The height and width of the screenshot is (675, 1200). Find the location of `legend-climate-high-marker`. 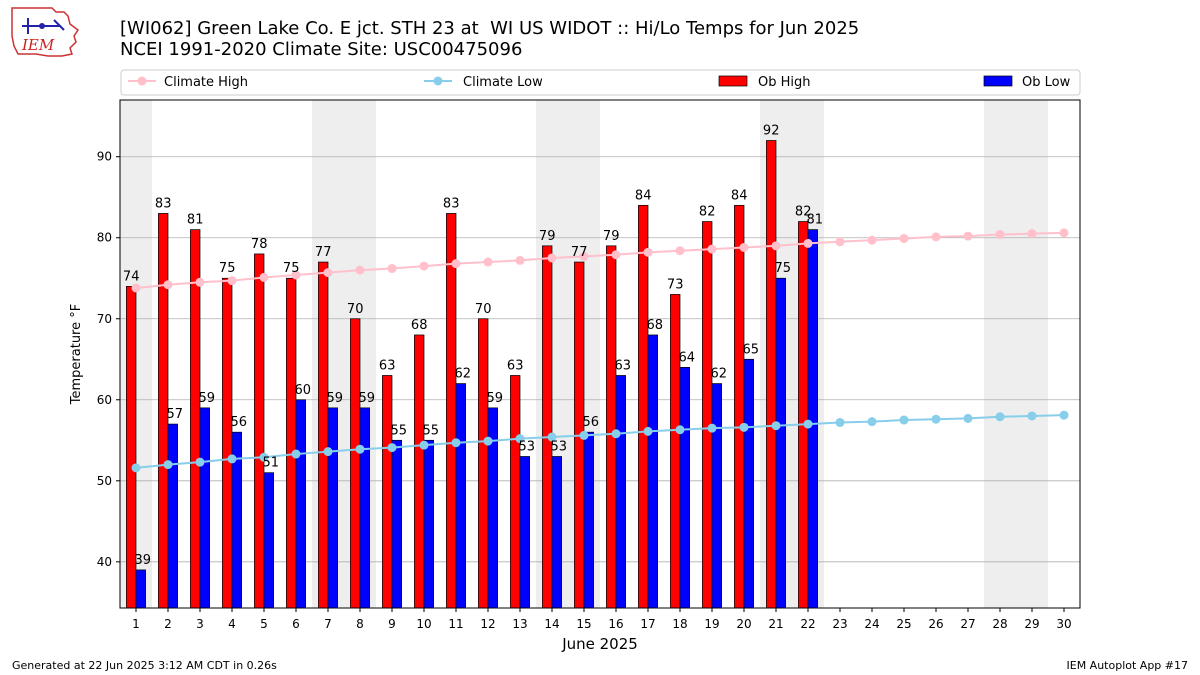

legend-climate-high-marker is located at coordinates (142, 81).